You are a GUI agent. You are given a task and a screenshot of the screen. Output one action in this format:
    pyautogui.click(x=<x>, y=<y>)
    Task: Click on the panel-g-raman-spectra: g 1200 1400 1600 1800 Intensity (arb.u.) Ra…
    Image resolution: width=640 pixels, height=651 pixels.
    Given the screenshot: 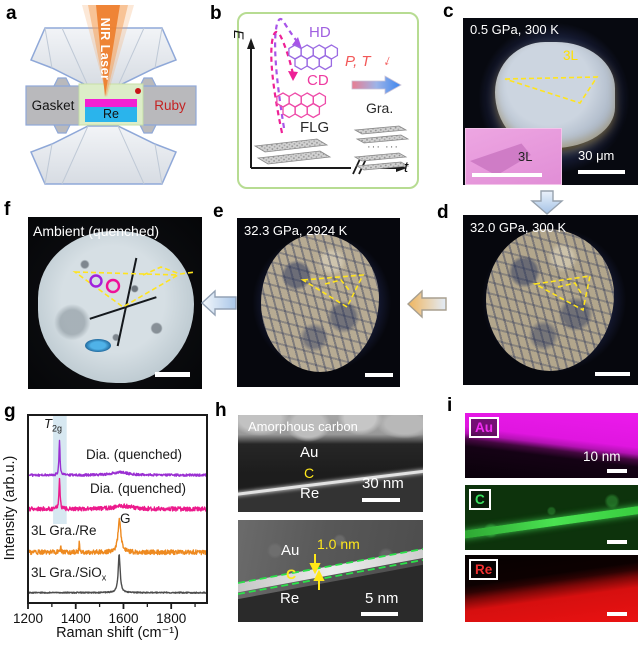 What is the action you would take?
    pyautogui.click(x=105, y=523)
    